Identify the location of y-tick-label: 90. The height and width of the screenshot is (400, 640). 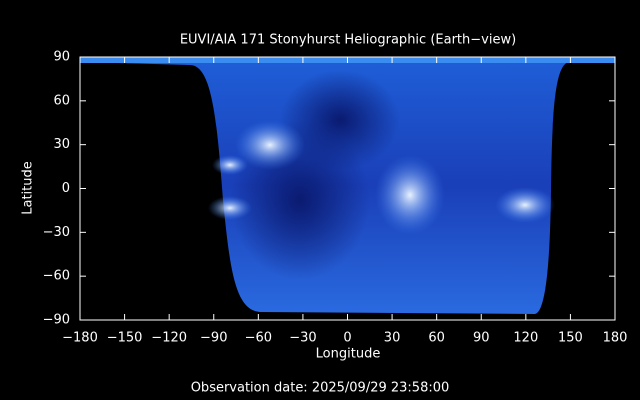
(61, 57).